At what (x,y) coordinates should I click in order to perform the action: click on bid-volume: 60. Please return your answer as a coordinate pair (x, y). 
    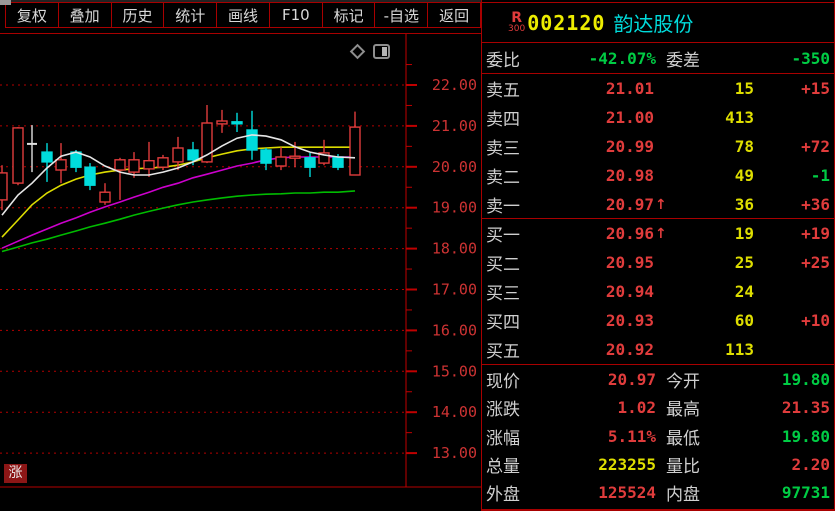
    Looking at the image, I should click on (744, 320).